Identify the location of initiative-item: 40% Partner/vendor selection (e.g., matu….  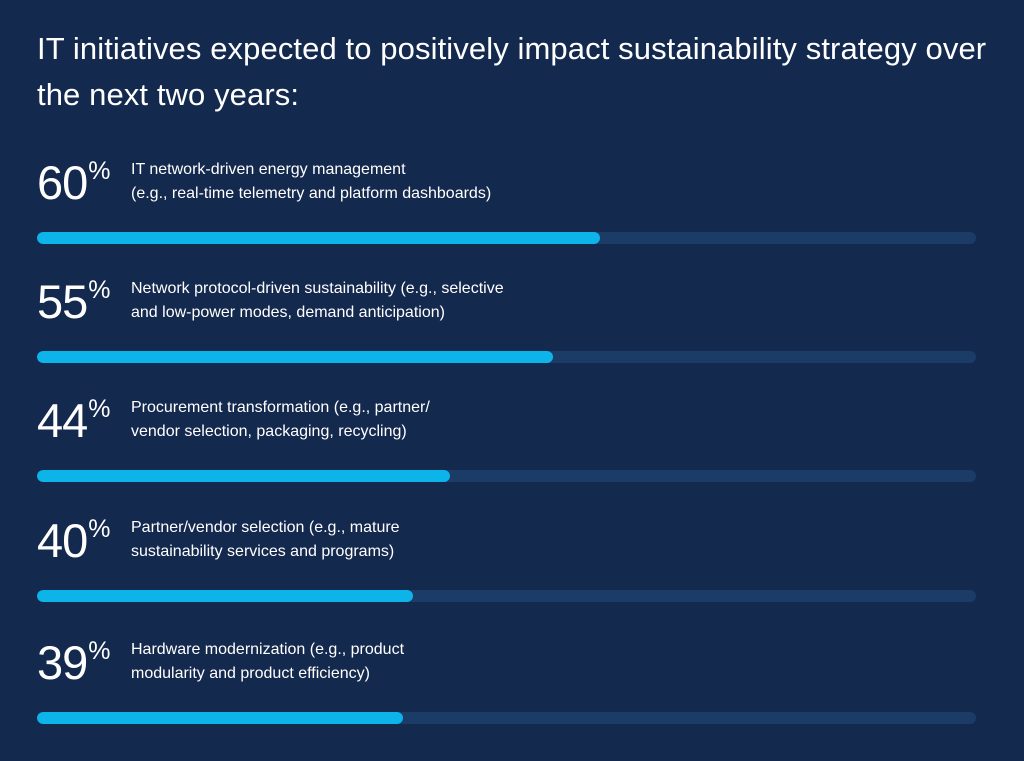
(506, 561).